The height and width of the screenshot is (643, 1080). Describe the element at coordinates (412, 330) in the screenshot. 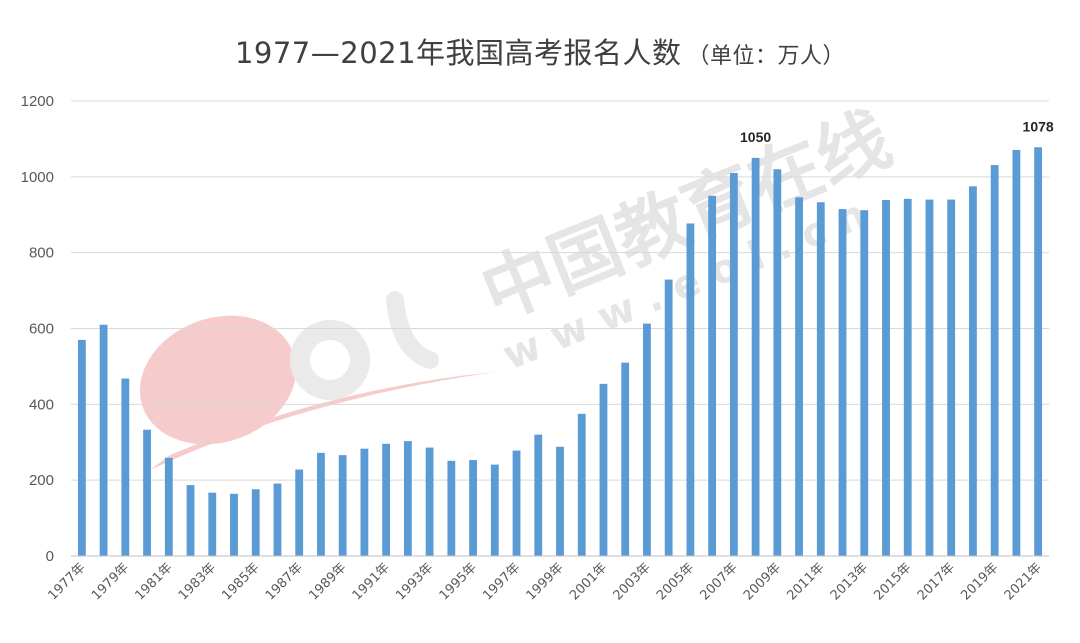

I see `watermark-logo-l` at that location.